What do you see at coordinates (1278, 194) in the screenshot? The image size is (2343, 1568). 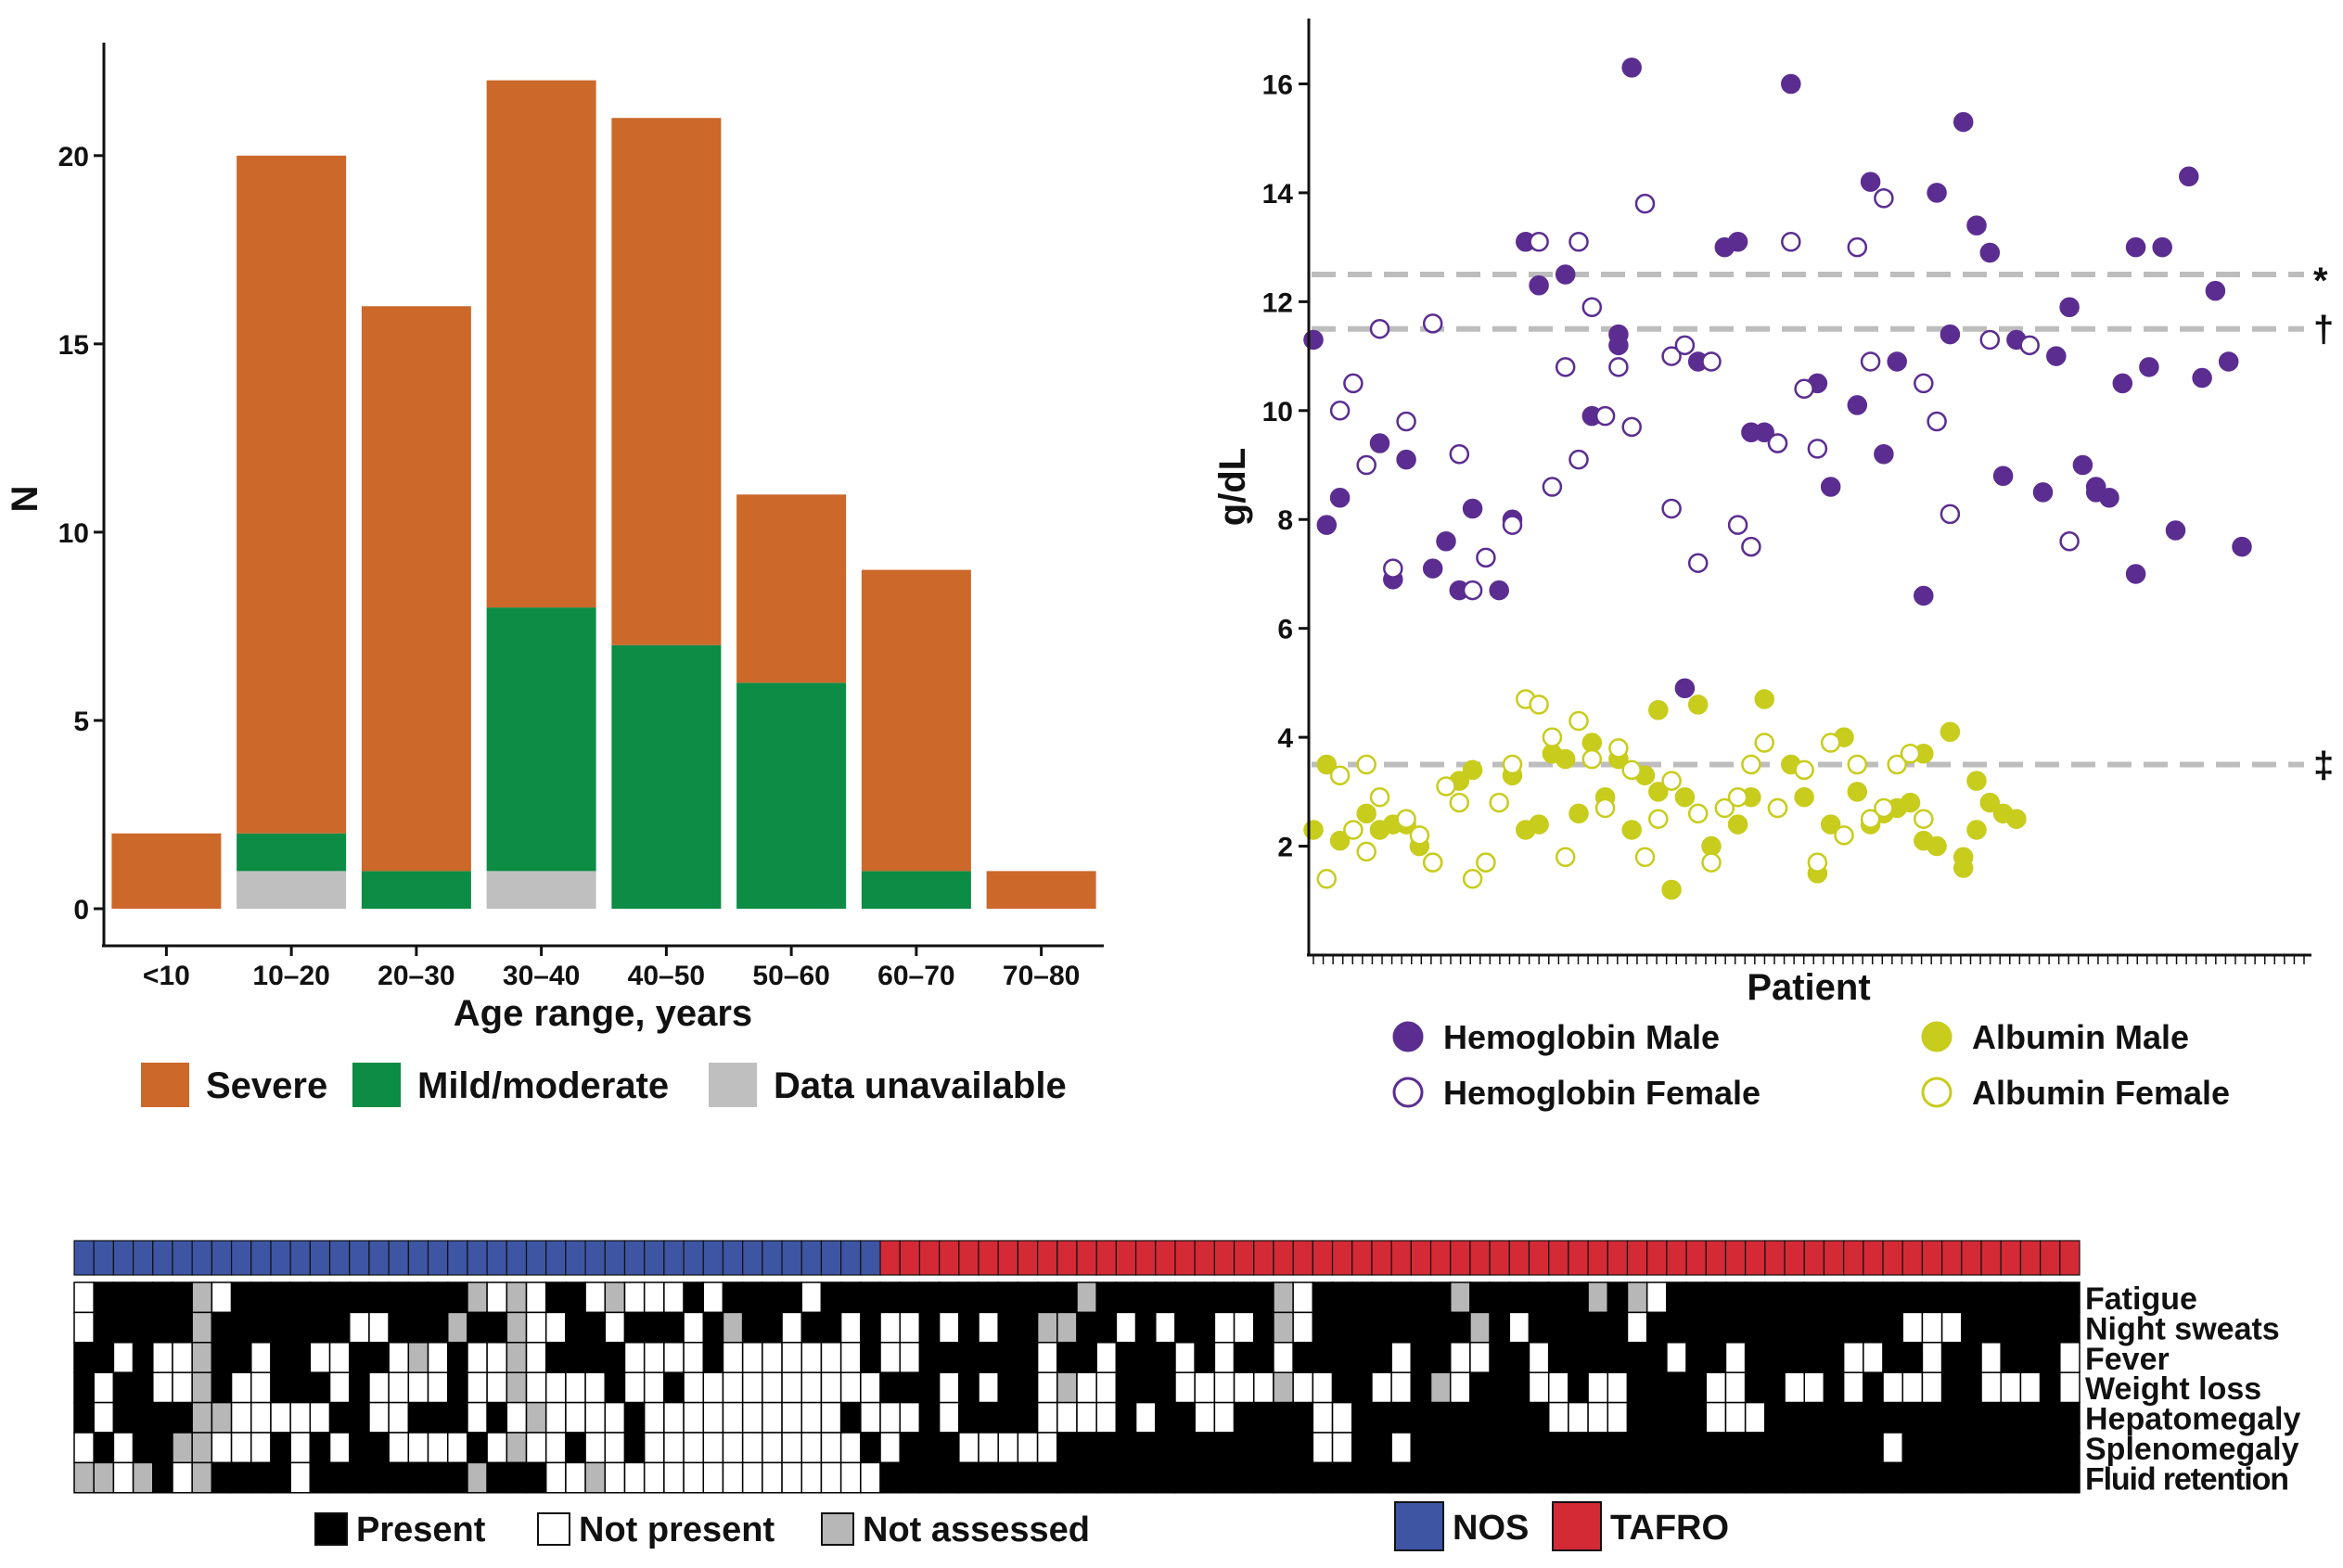 I see `scatter-y-tick-label: 14` at bounding box center [1278, 194].